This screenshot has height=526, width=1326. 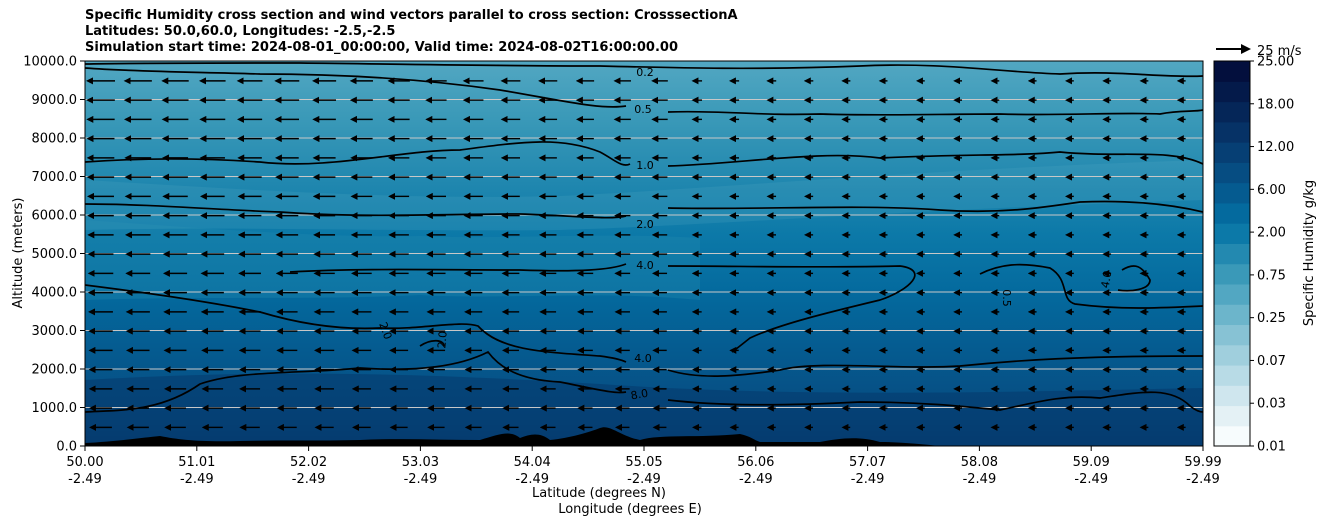 What do you see at coordinates (50, 62) in the screenshot?
I see `y-tick-label: 10000.0` at bounding box center [50, 62].